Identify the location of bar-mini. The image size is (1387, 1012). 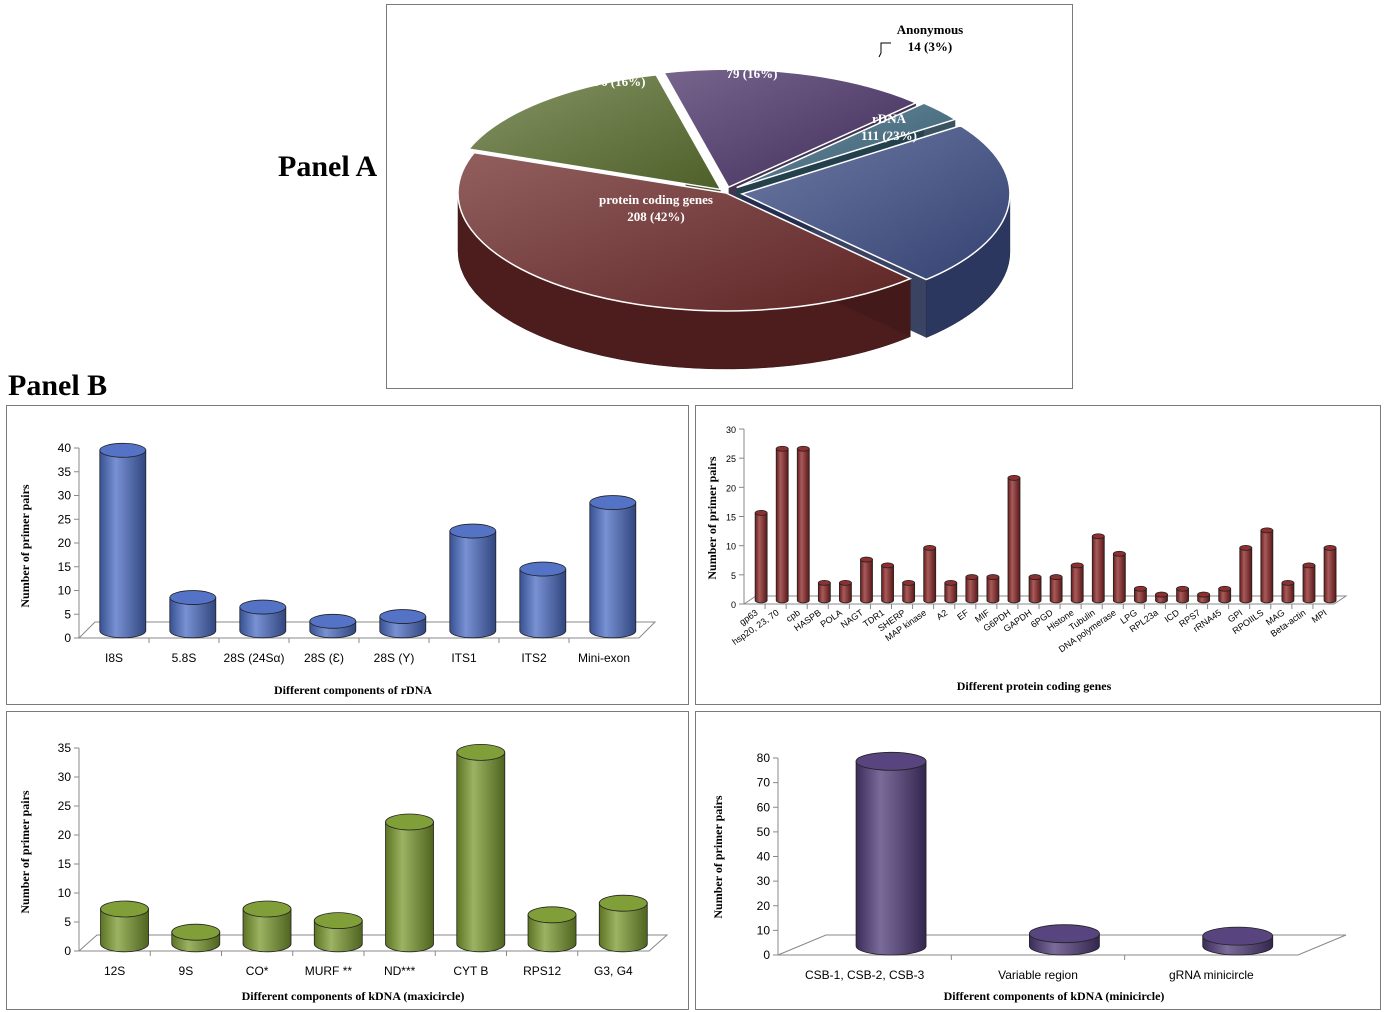
(891, 858).